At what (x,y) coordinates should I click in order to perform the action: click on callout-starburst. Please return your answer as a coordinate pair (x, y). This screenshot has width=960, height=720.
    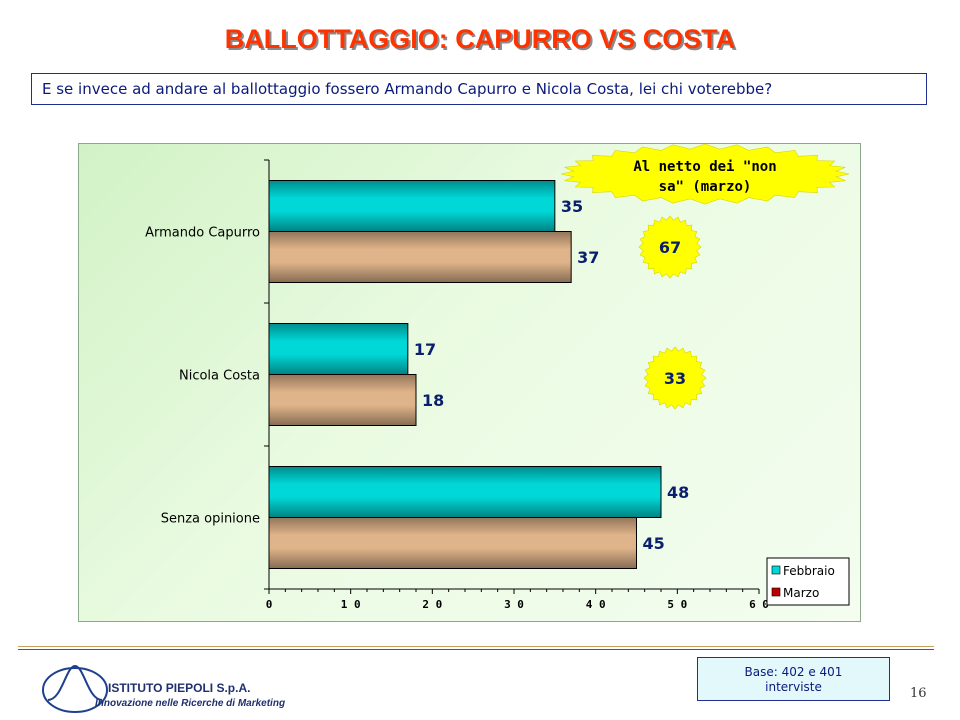
    Looking at the image, I should click on (705, 174).